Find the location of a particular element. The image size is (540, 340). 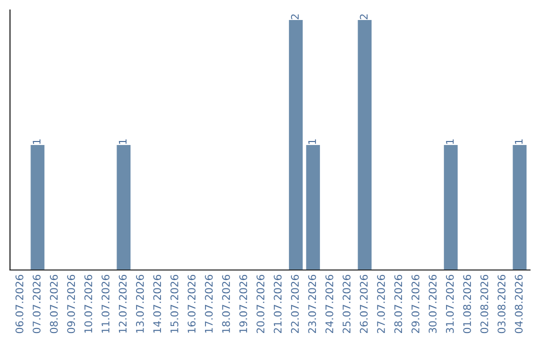

x-tick-label: 27.07.2026 is located at coordinates (381, 304).